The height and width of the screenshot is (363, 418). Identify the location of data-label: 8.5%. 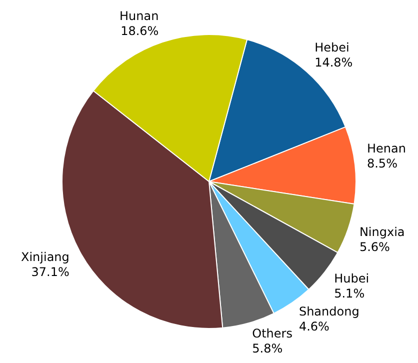
(382, 163).